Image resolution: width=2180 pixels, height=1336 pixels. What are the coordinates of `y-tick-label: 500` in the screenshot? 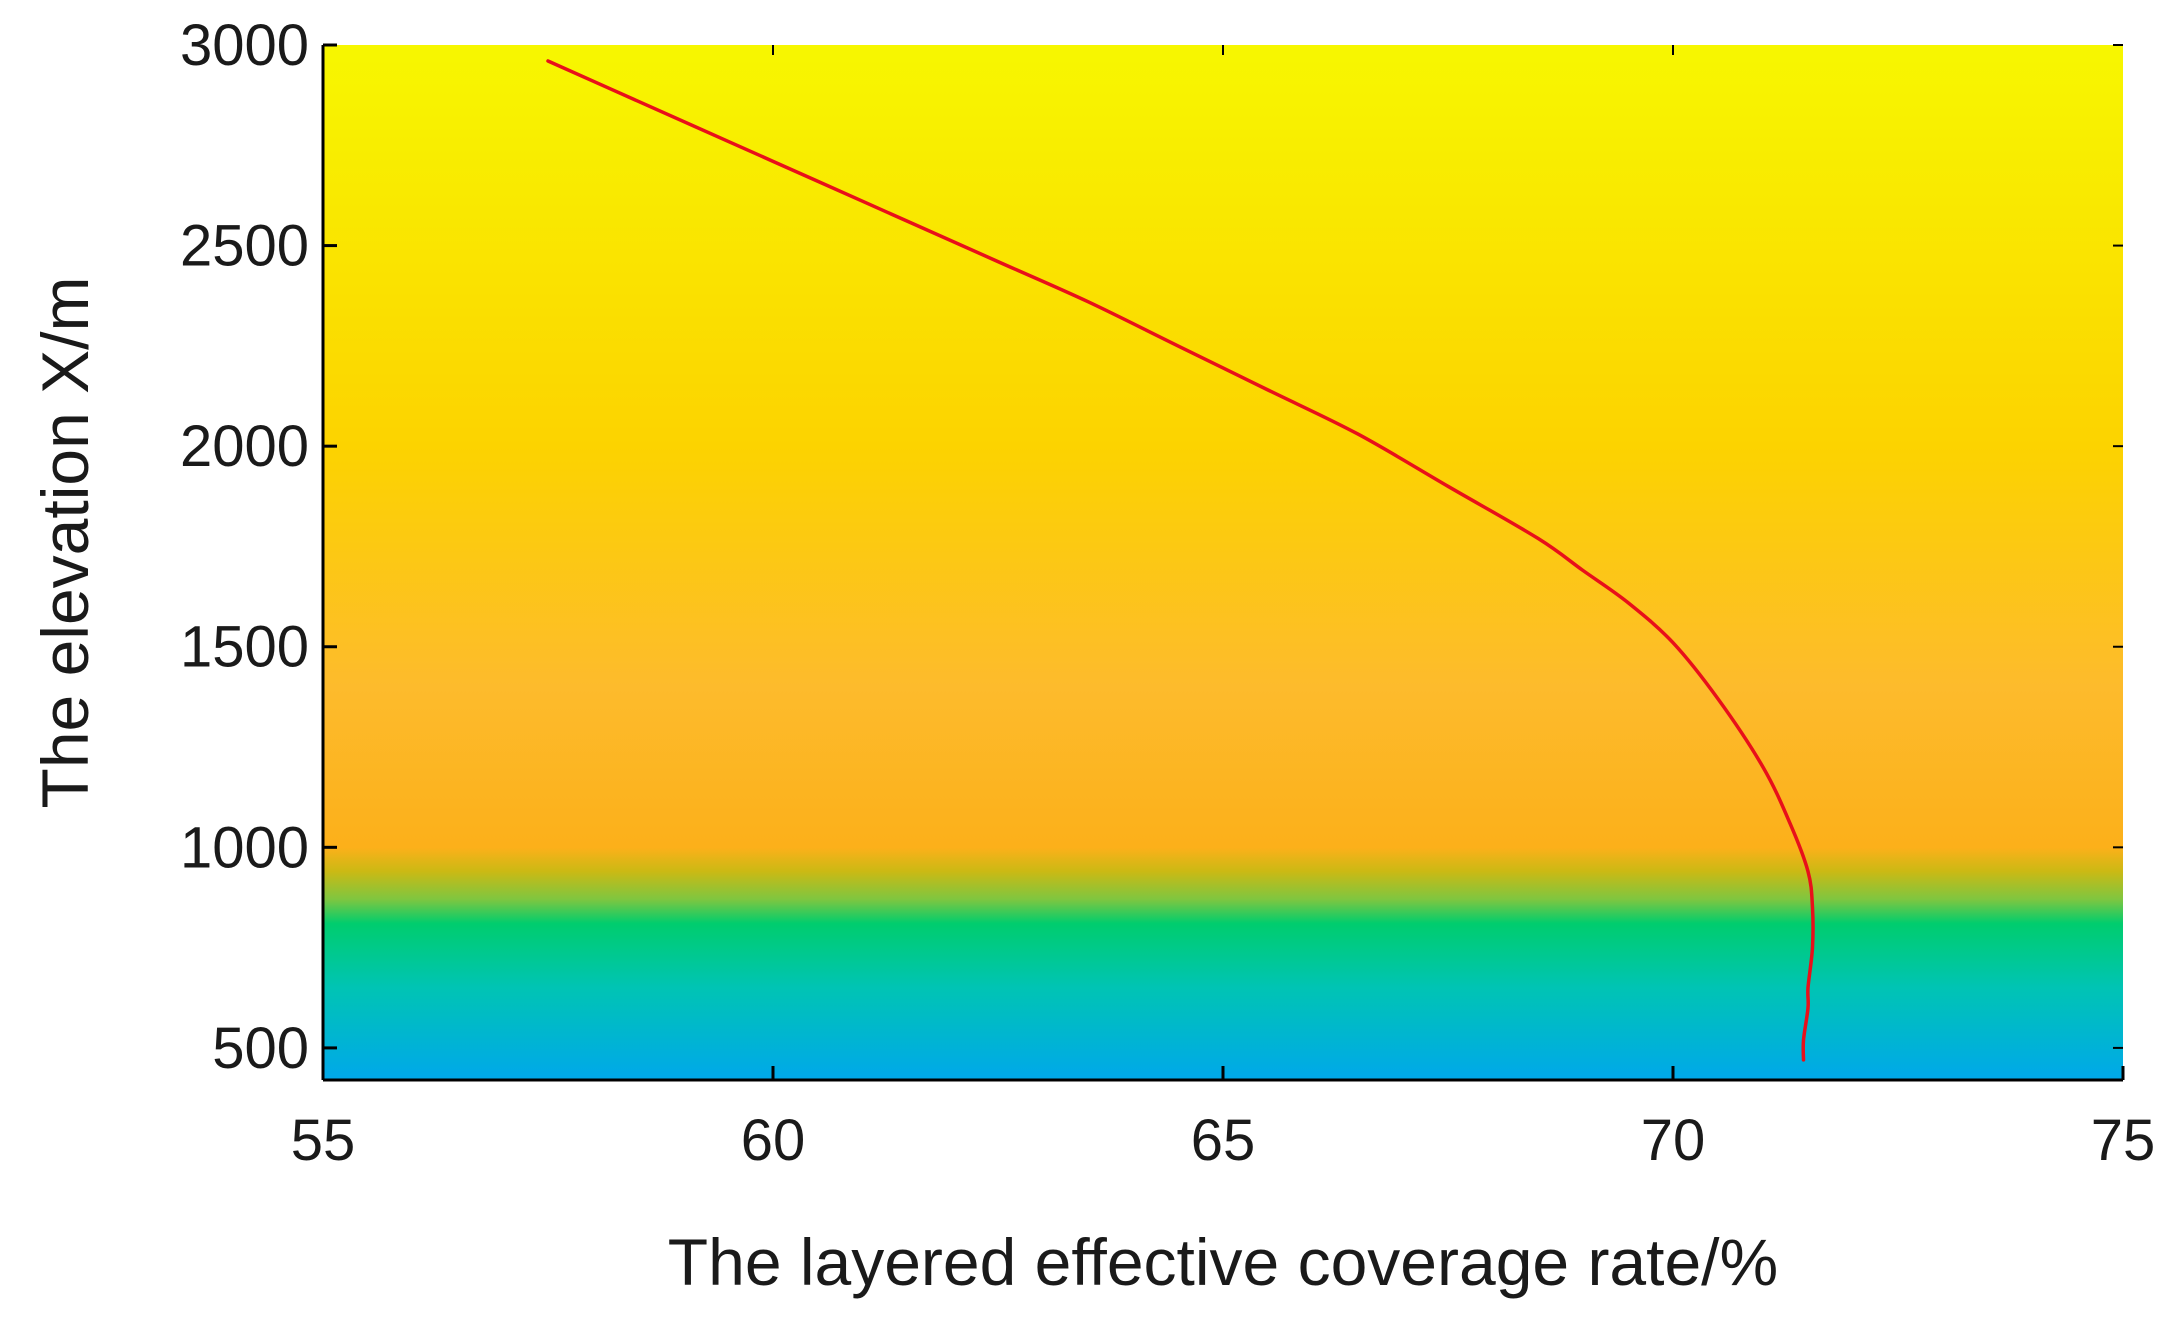 It's located at (260, 1048).